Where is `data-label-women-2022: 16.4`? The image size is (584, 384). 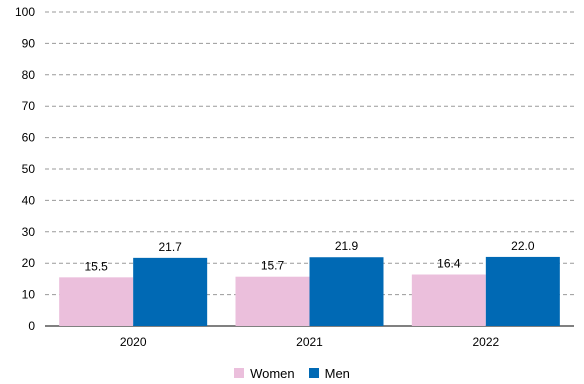 data-label-women-2022: 16.4 is located at coordinates (449, 264).